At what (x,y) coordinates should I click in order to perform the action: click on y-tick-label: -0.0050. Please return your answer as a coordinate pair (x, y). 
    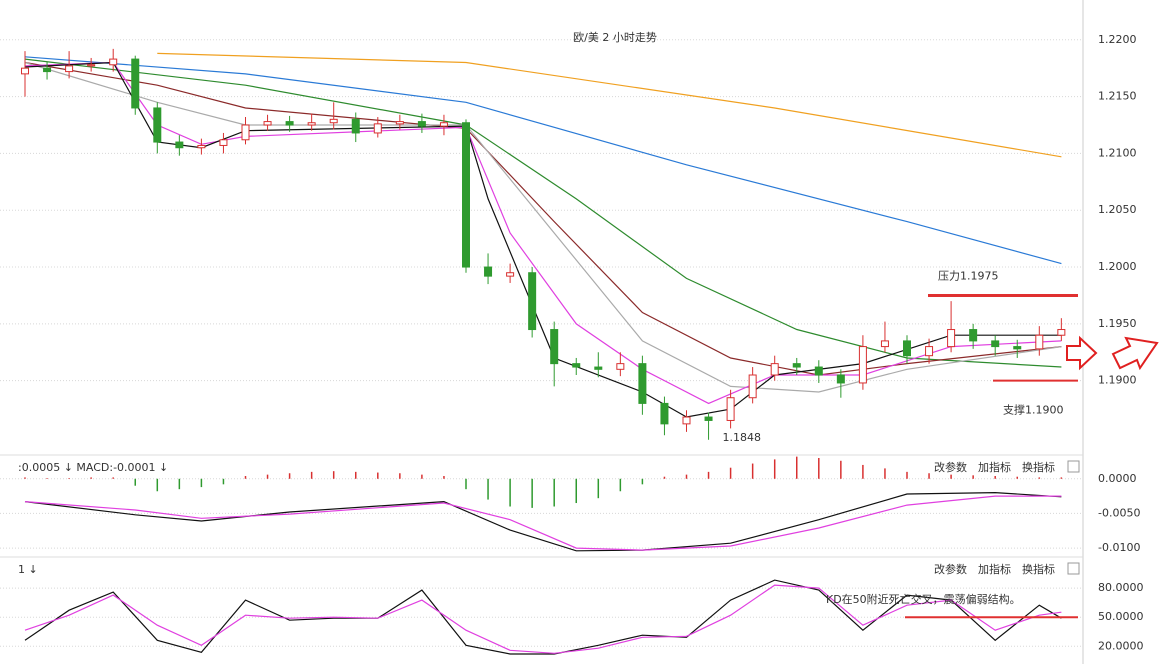
    Looking at the image, I should click on (1119, 512).